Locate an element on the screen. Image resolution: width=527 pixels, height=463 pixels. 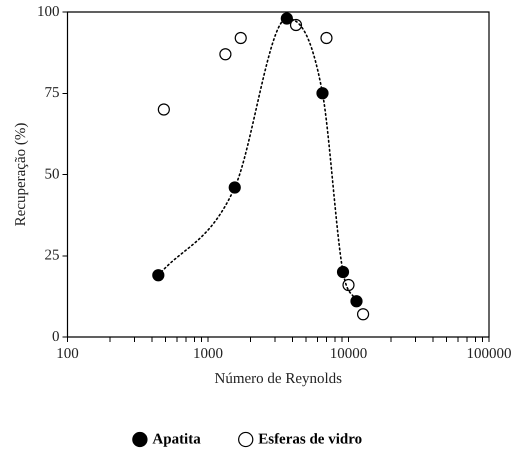
x-axis-title: Número de Reynolds is located at coordinates (278, 378).